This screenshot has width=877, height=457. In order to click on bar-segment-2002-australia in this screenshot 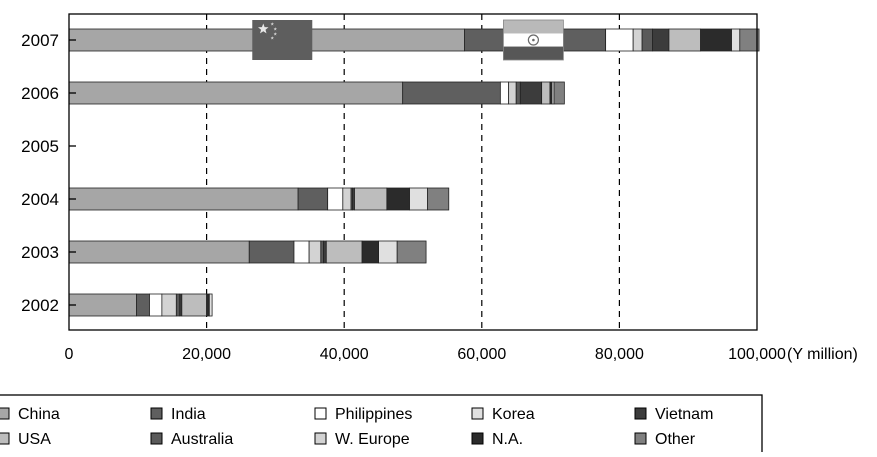, I will do `click(178, 305)`.